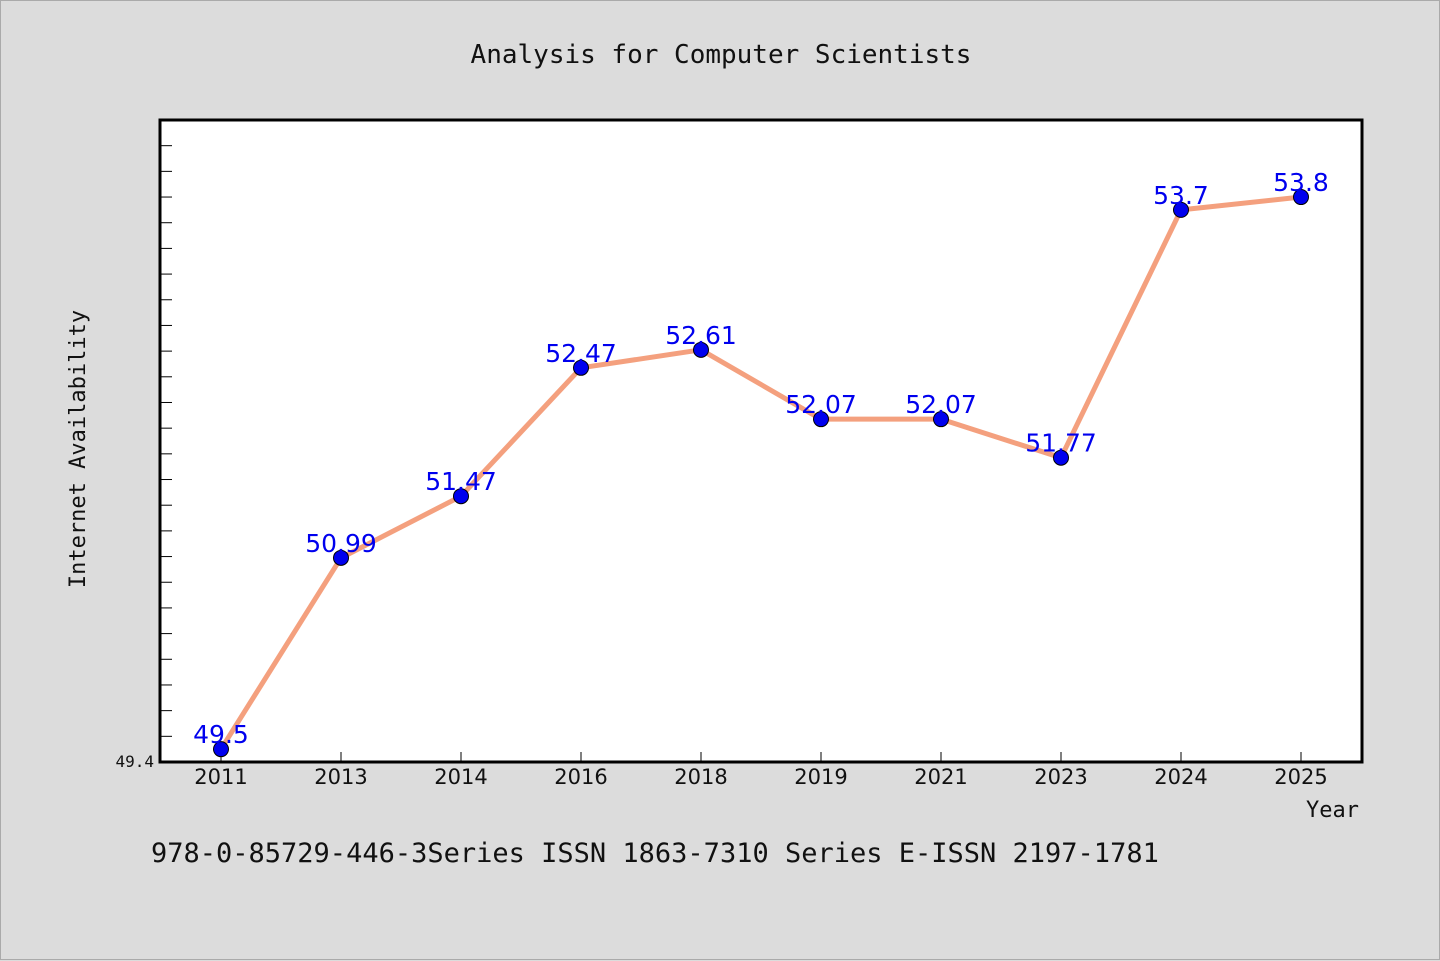 This screenshot has height=961, width=1440. I want to click on x-tick-label: 2016, so click(580, 777).